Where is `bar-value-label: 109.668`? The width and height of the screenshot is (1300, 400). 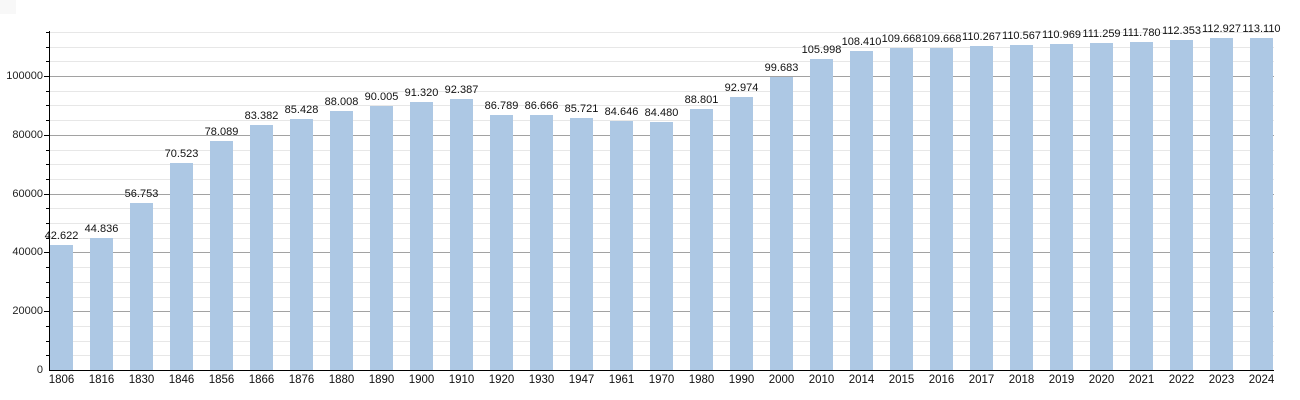 bar-value-label: 109.668 is located at coordinates (941, 38).